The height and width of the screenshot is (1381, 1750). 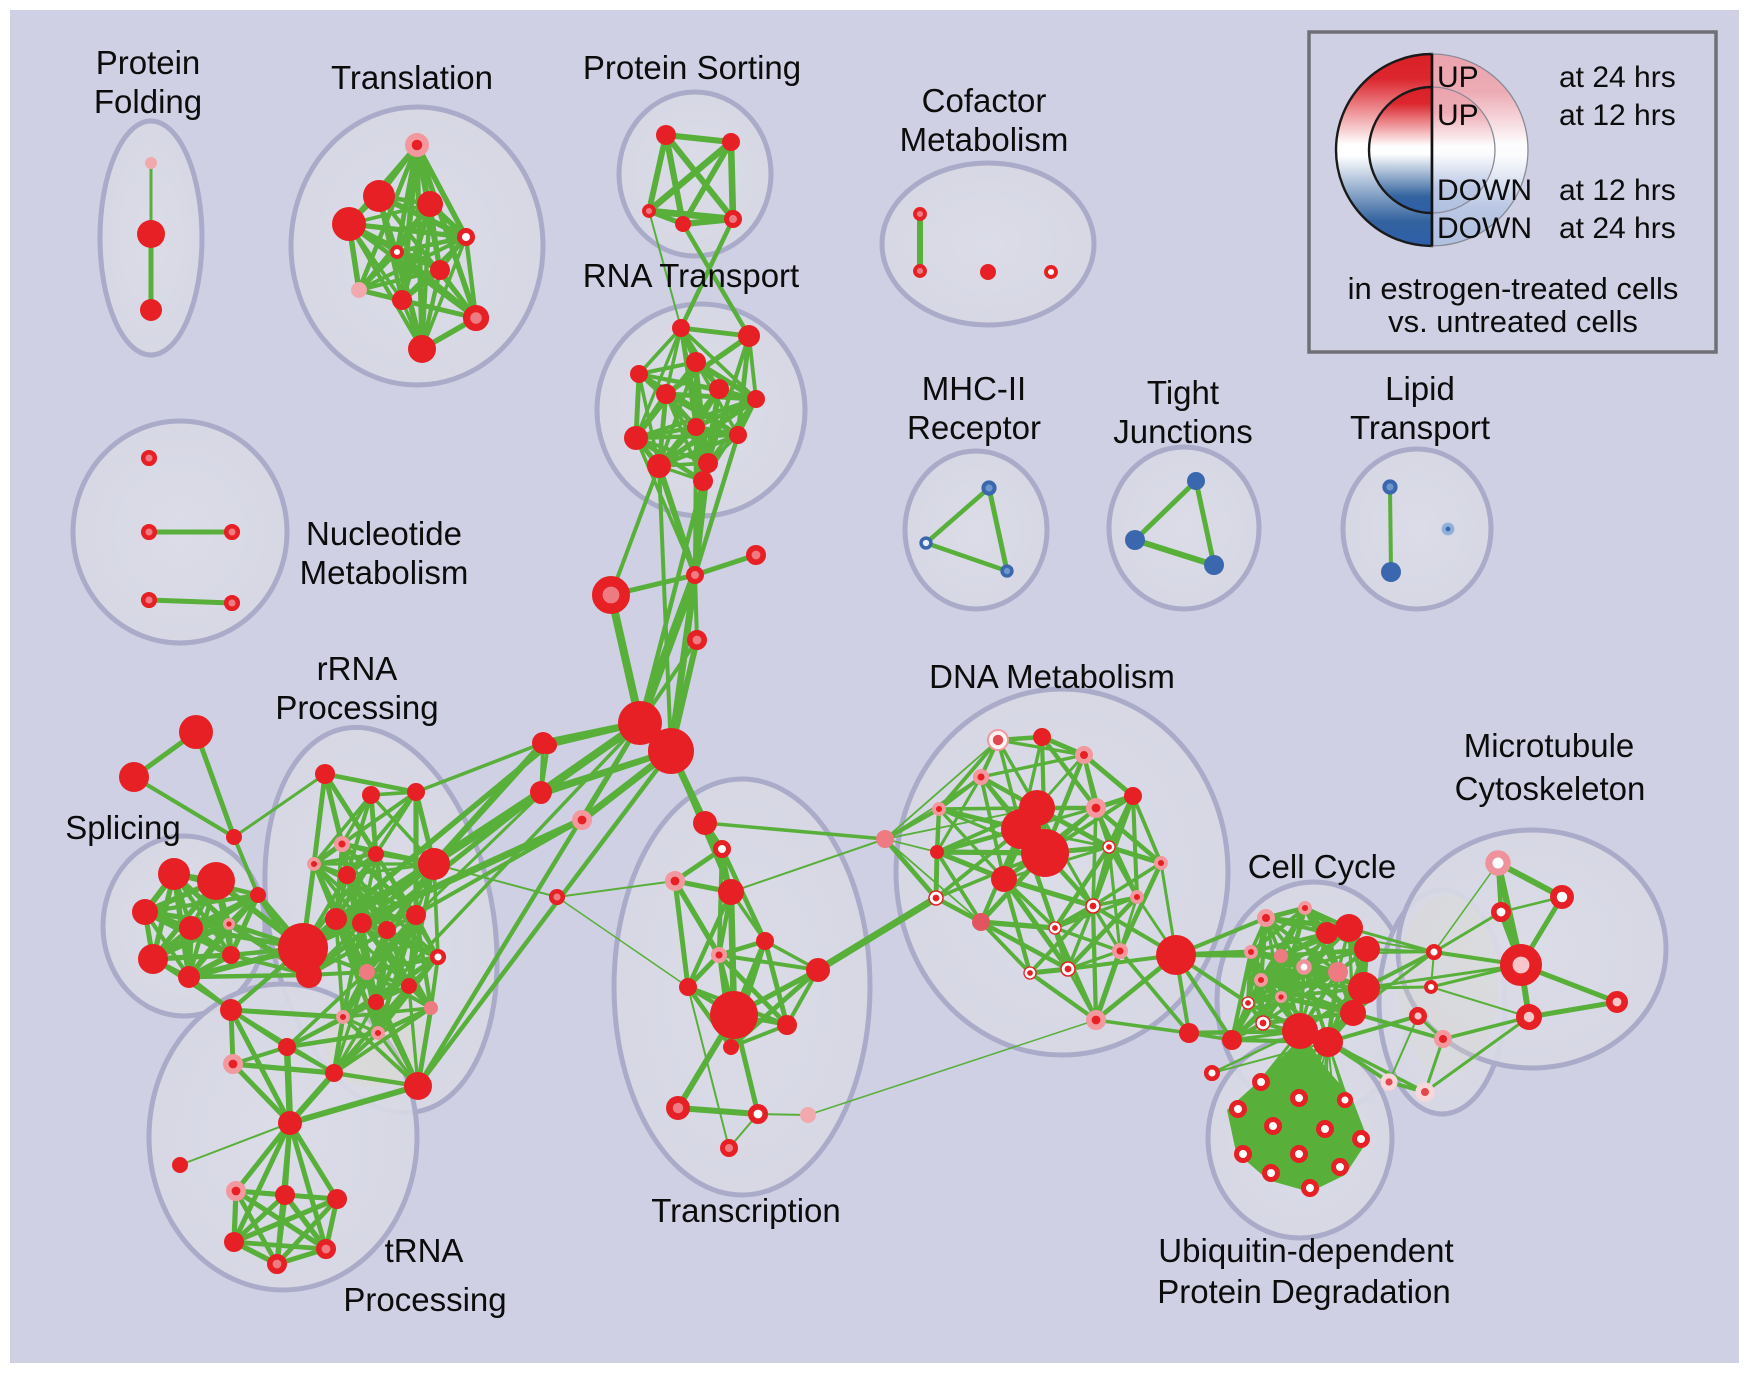 What do you see at coordinates (1513, 321) in the screenshot?
I see `svg-text: vs. untreated cells` at bounding box center [1513, 321].